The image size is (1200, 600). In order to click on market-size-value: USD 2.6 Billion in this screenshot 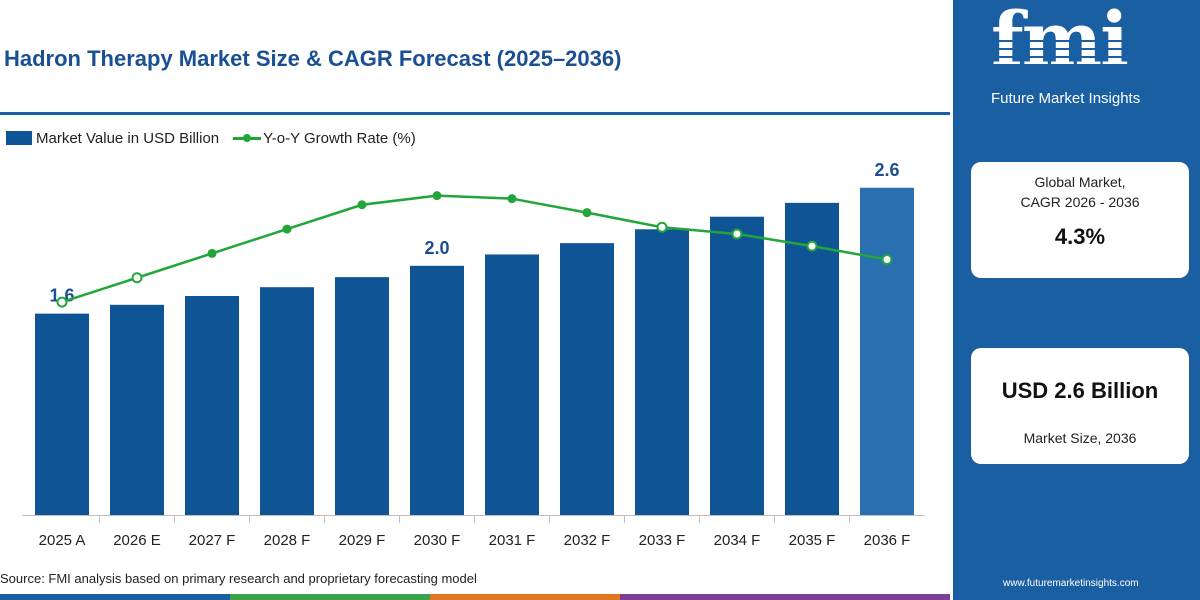, I will do `click(1080, 390)`.